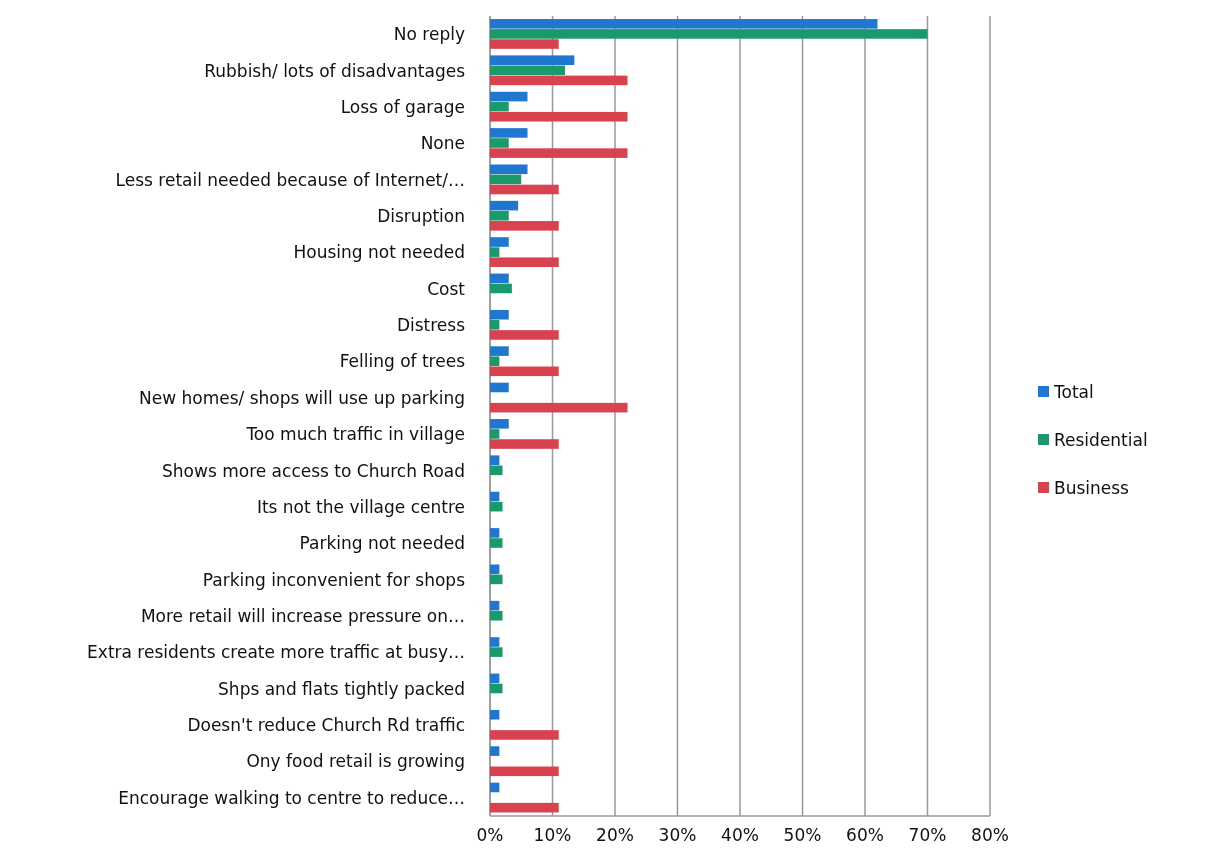 The height and width of the screenshot is (864, 1209). I want to click on y-tick-label: Felling of trees, so click(402, 361).